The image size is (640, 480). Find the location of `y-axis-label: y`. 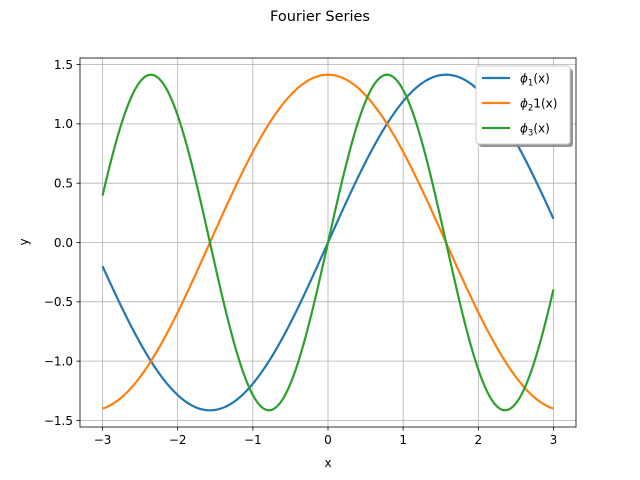

y-axis-label: y is located at coordinates (24, 241).